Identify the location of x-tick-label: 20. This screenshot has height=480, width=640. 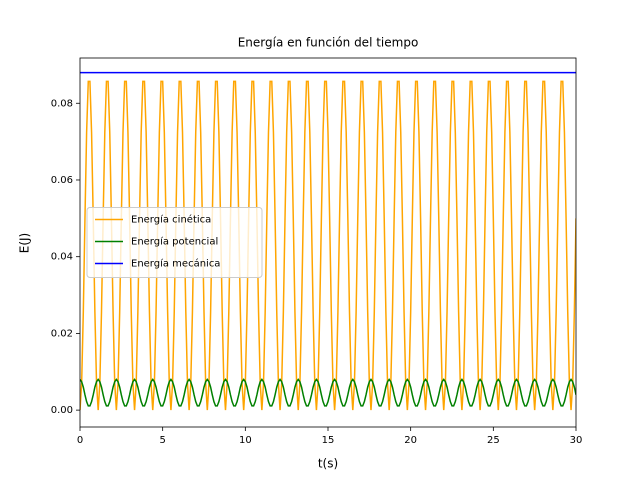
(410, 440).